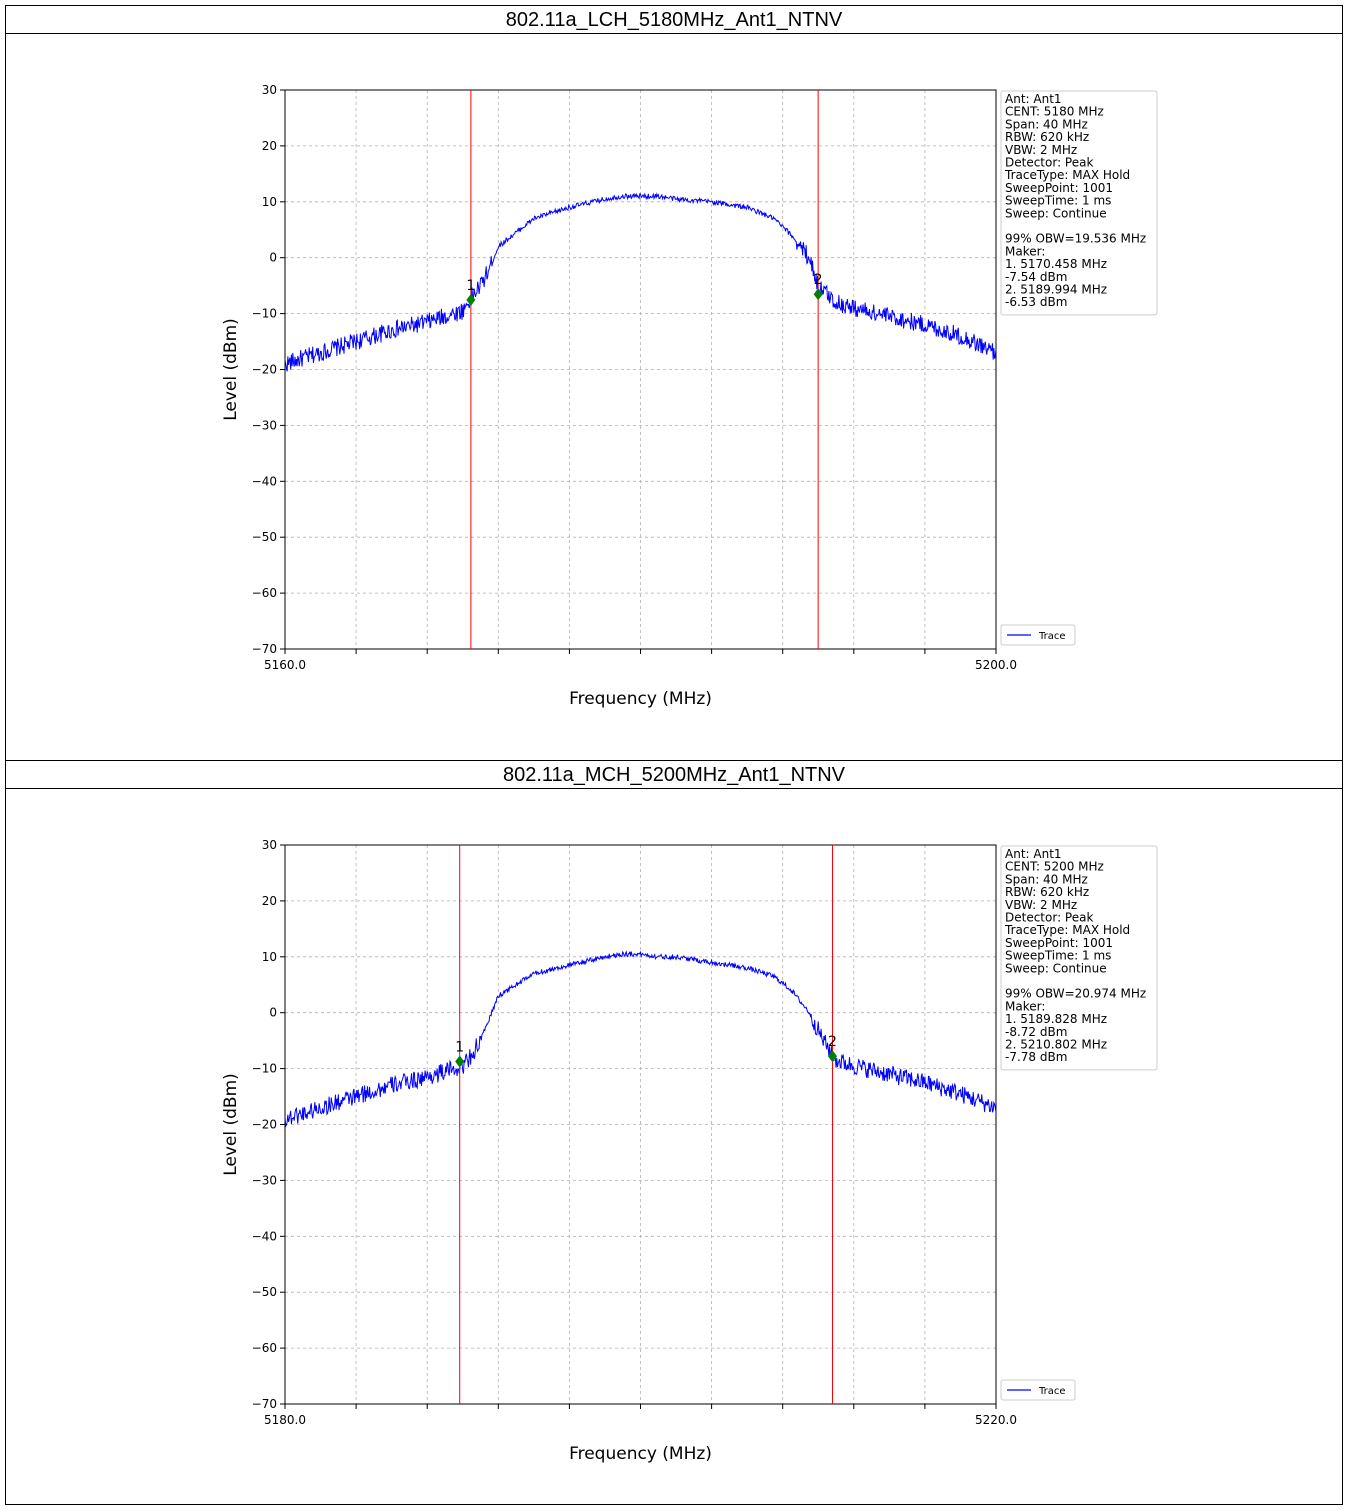  Describe the element at coordinates (285, 665) in the screenshot. I see `x-tick-label: 5160.0` at that location.